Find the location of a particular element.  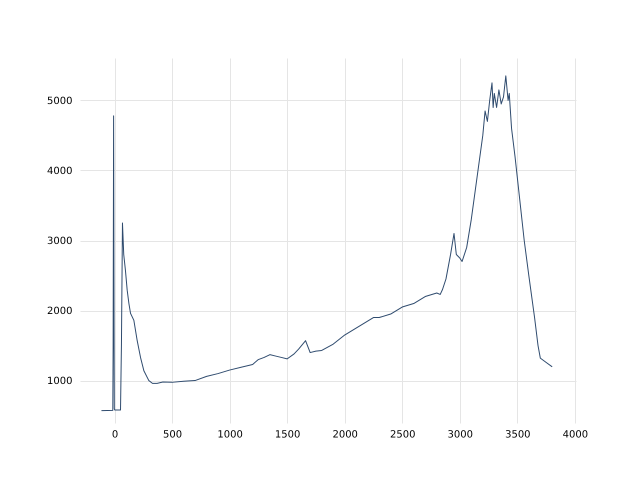

x-tick-label: 3500 is located at coordinates (518, 435).